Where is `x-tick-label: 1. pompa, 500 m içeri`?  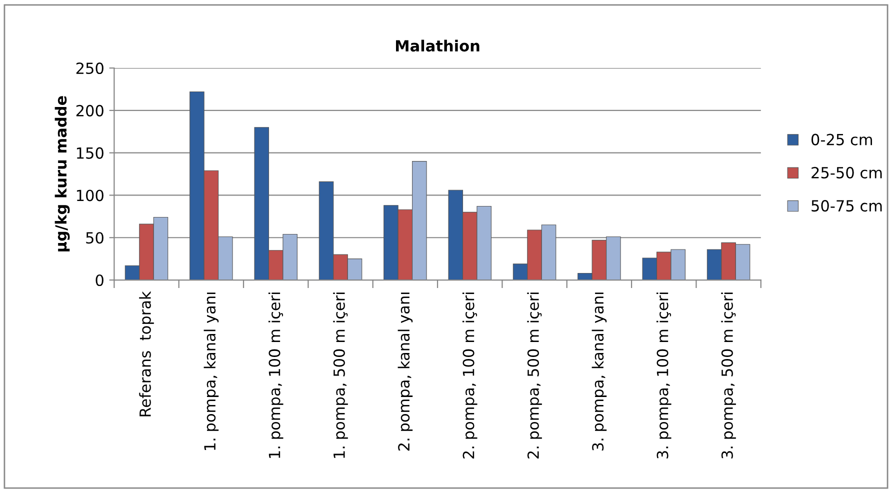
x-tick-label: 1. pompa, 500 m içeri is located at coordinates (340, 375).